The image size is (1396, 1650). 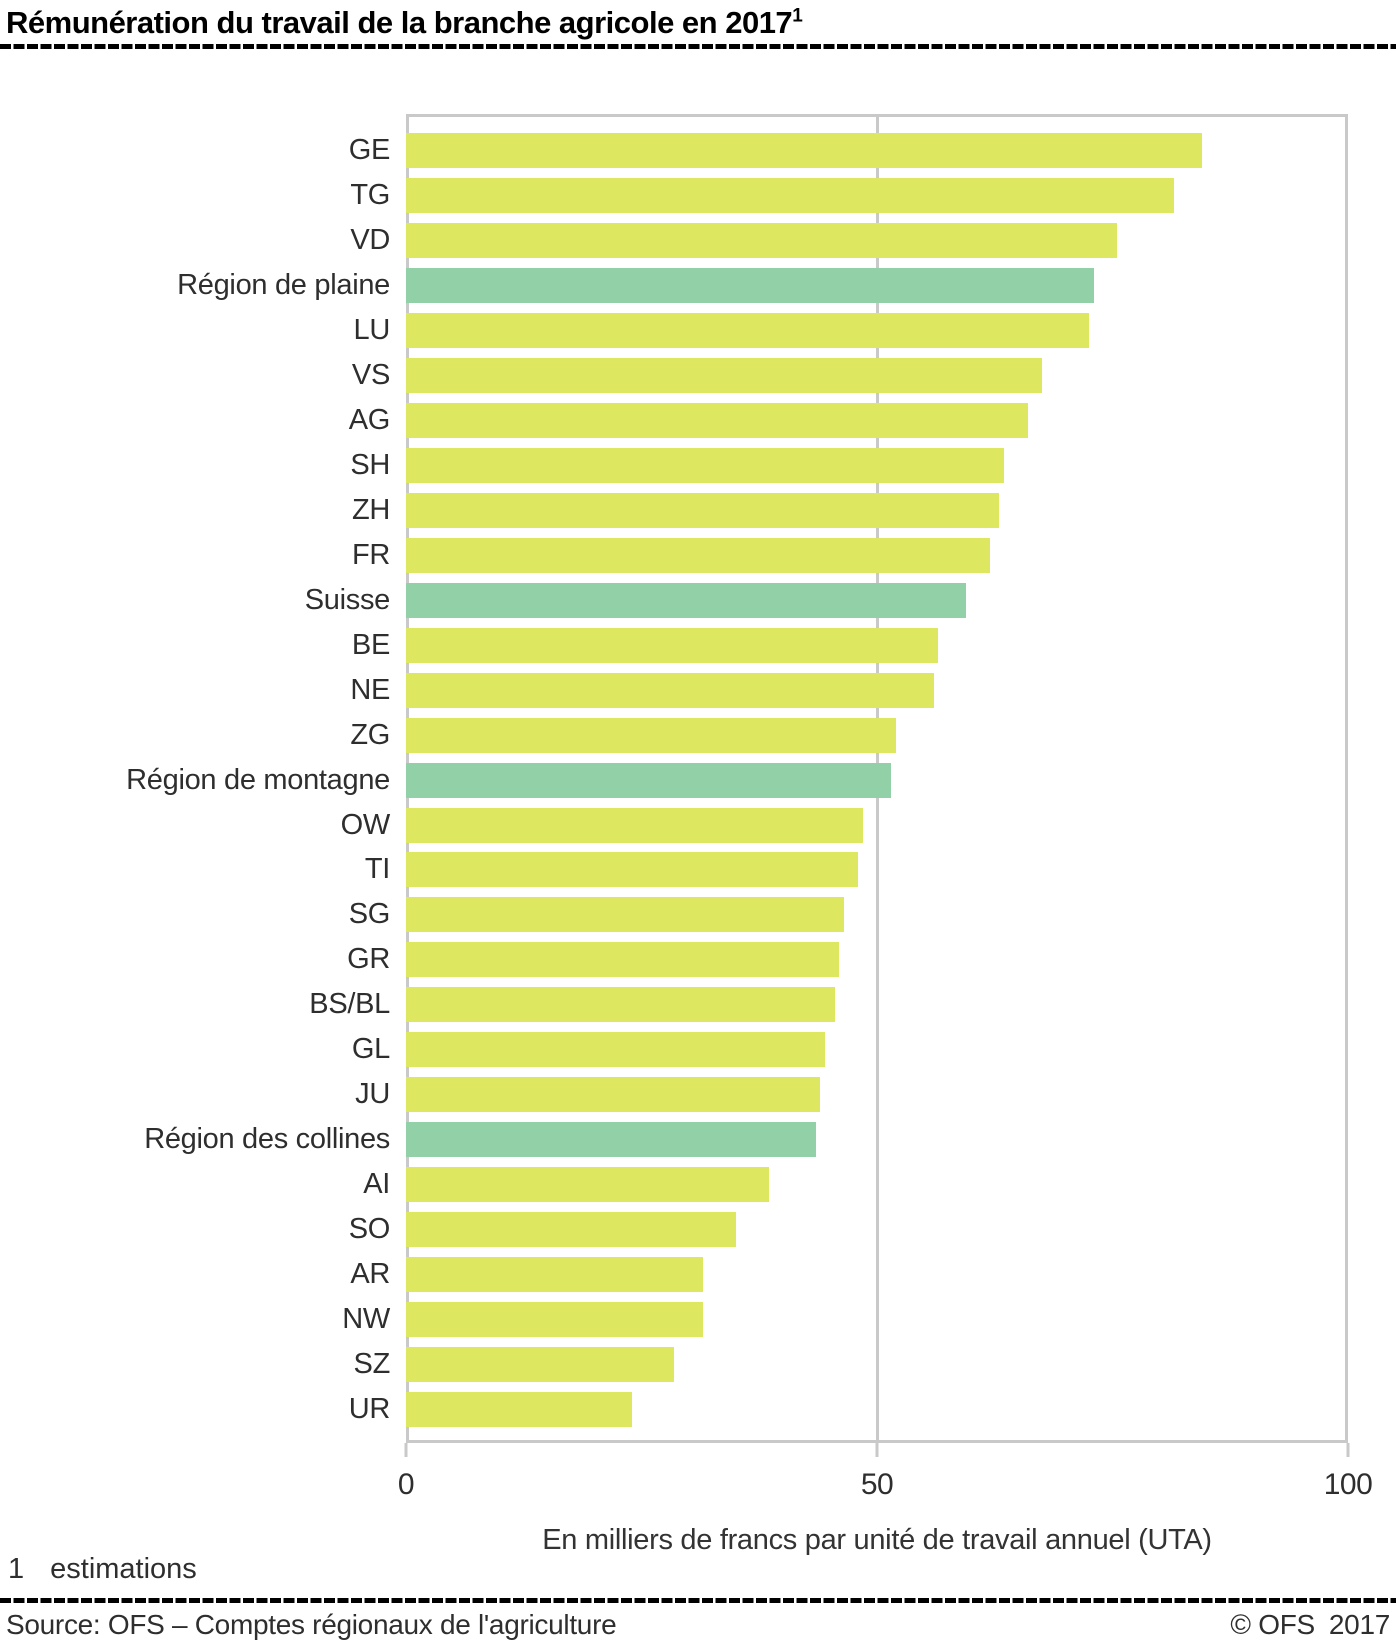 What do you see at coordinates (369, 419) in the screenshot?
I see `bar-label: AG` at bounding box center [369, 419].